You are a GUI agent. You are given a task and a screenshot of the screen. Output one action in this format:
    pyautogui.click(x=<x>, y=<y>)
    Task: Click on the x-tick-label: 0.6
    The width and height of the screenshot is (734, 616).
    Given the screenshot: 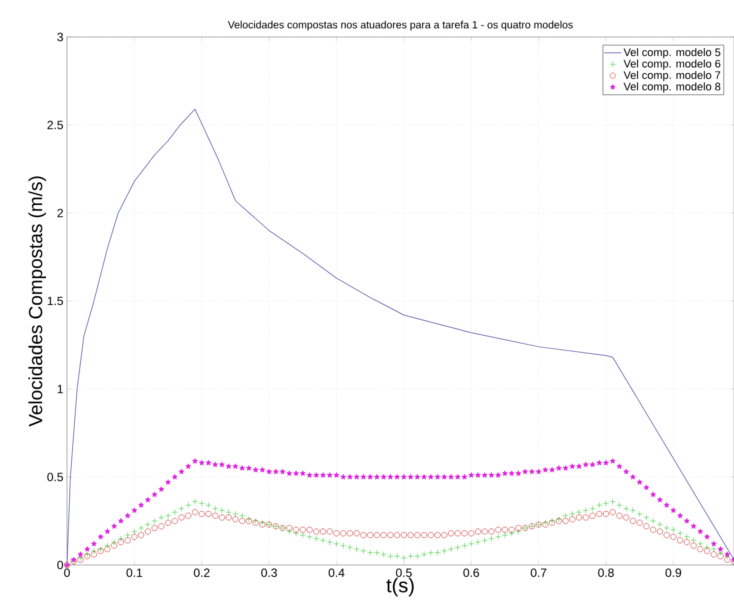 What is the action you would take?
    pyautogui.click(x=471, y=572)
    